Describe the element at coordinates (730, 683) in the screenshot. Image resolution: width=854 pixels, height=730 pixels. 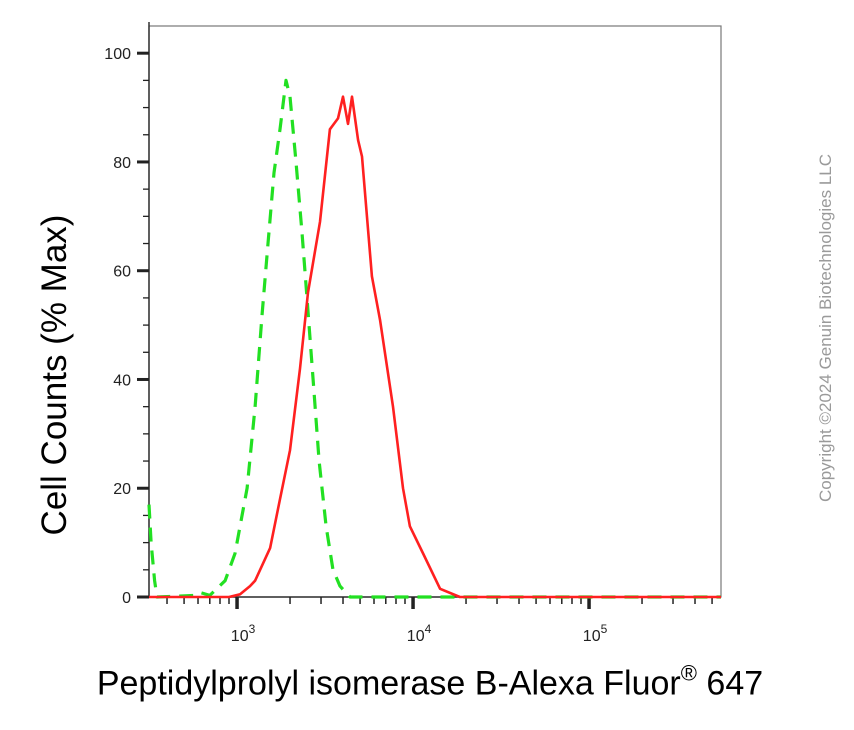
I see `x-axis-label-suffix: 647` at that location.